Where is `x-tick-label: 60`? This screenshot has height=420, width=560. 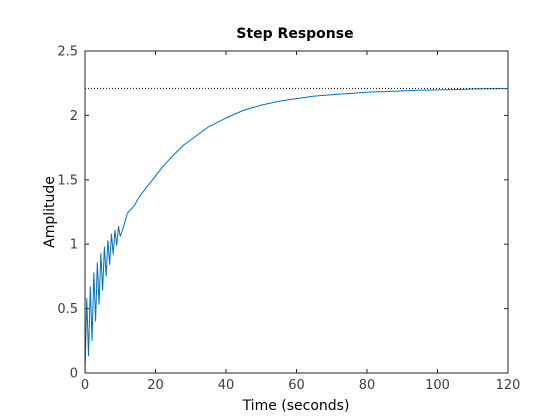 x-tick-label: 60 is located at coordinates (296, 385).